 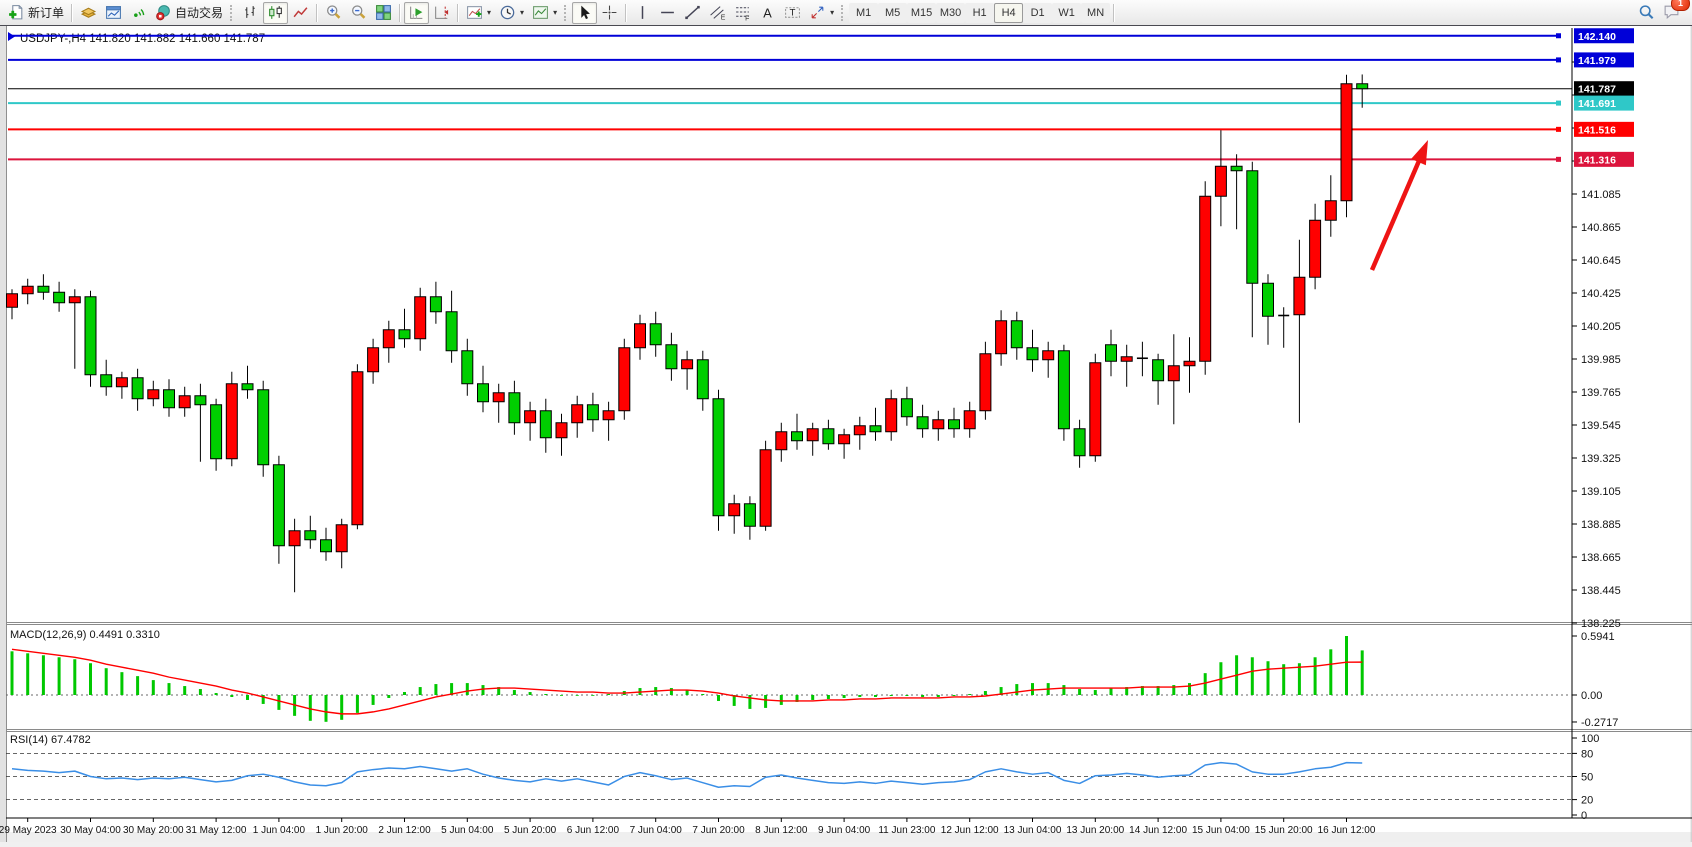 I want to click on bar-chart-button, so click(x=250, y=13).